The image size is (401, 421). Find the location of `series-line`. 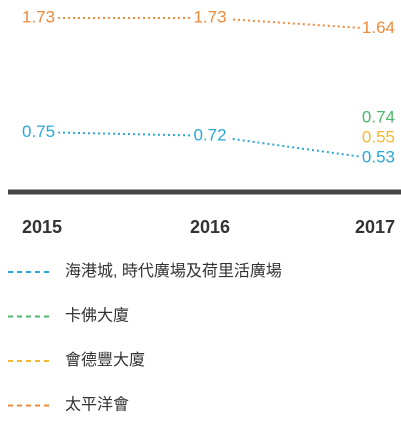

series-line is located at coordinates (209, 23).